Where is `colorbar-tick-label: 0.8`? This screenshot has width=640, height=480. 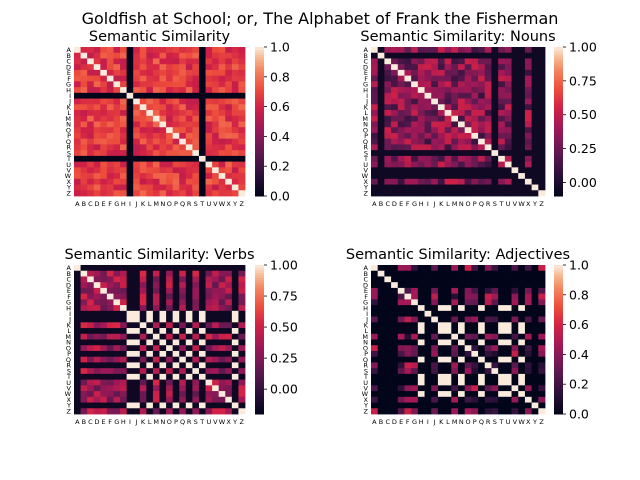
colorbar-tick-label: 0.8 is located at coordinates (579, 294).